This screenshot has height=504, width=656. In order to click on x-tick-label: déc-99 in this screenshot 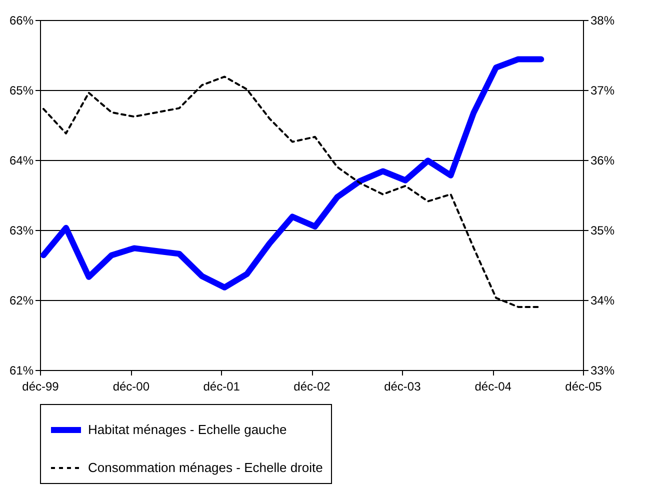, I will do `click(41, 387)`.